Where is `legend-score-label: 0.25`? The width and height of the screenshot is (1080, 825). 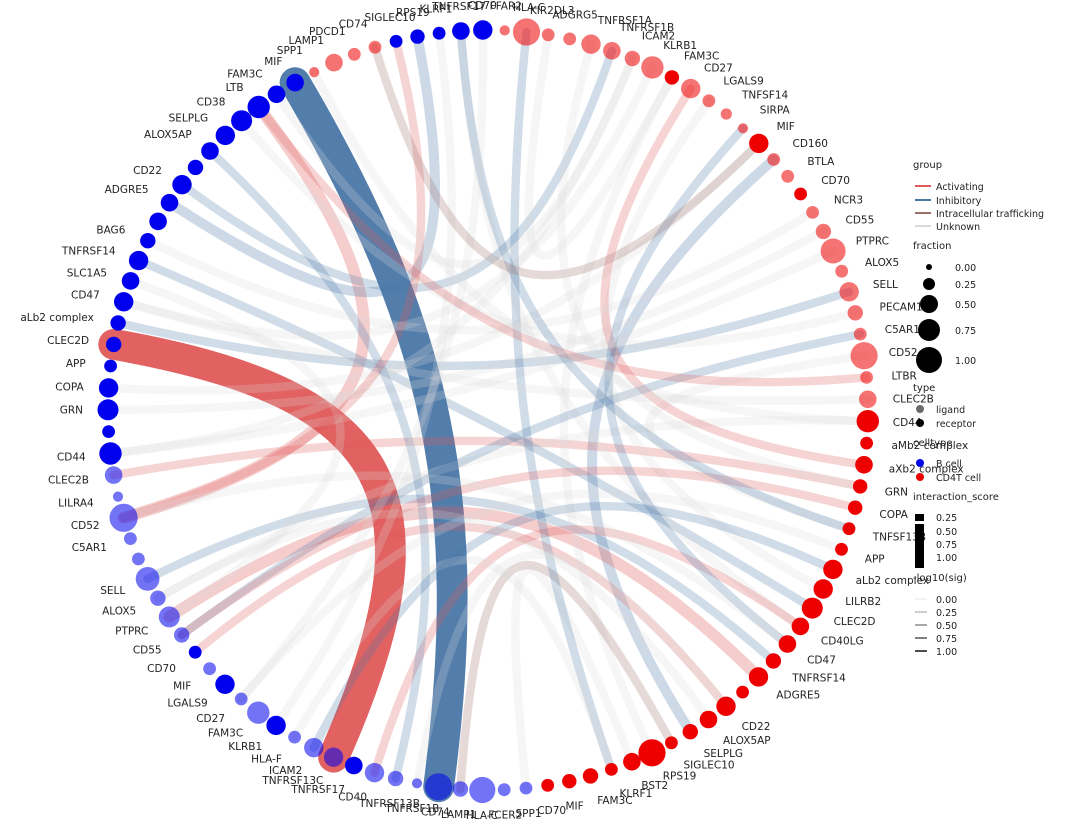 legend-score-label: 0.25 is located at coordinates (946, 518).